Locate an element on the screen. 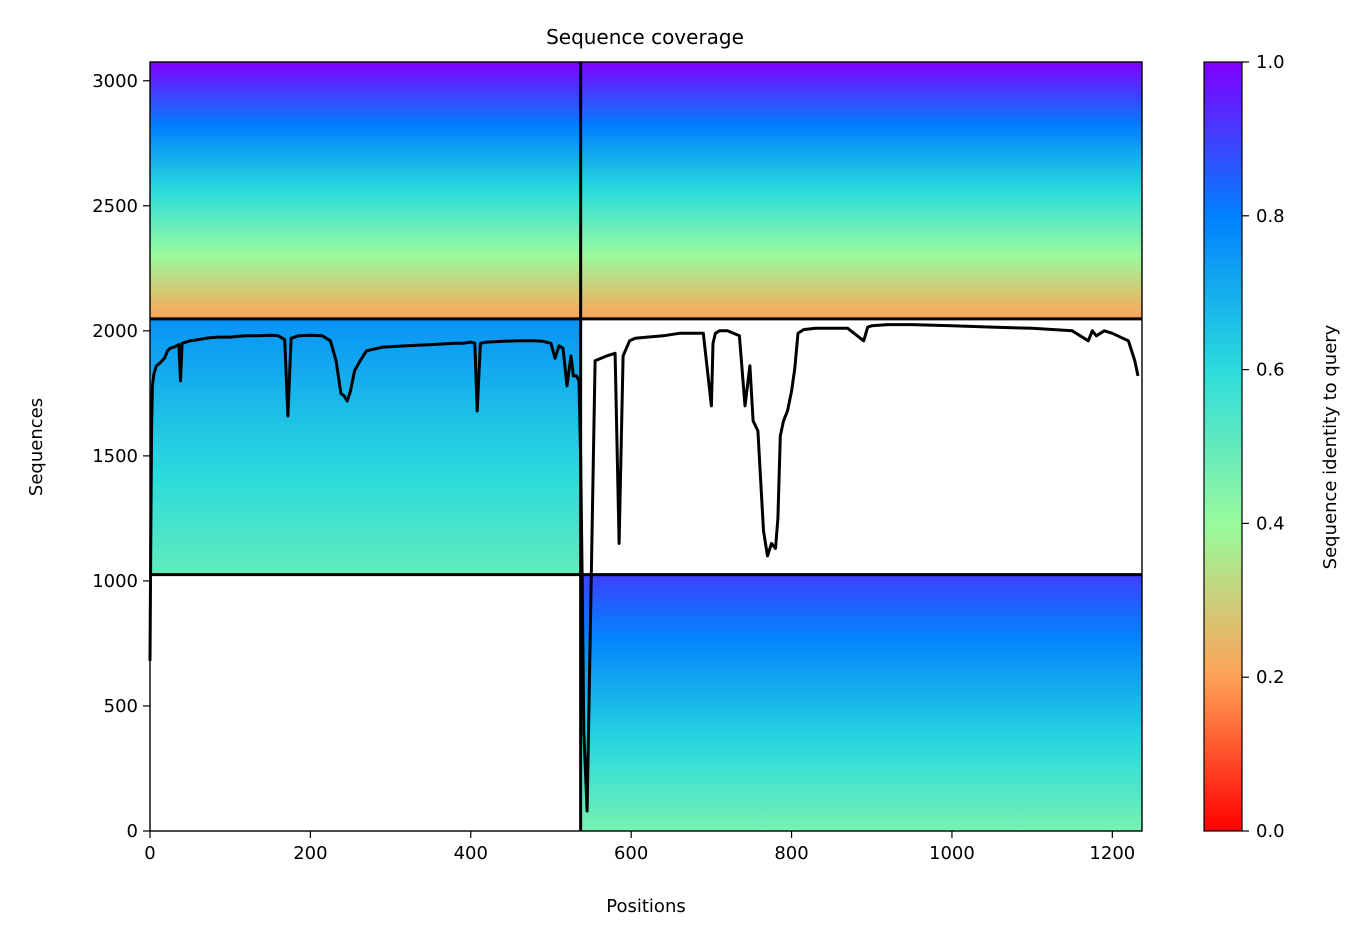  x-tick-label: 200 is located at coordinates (310, 853).